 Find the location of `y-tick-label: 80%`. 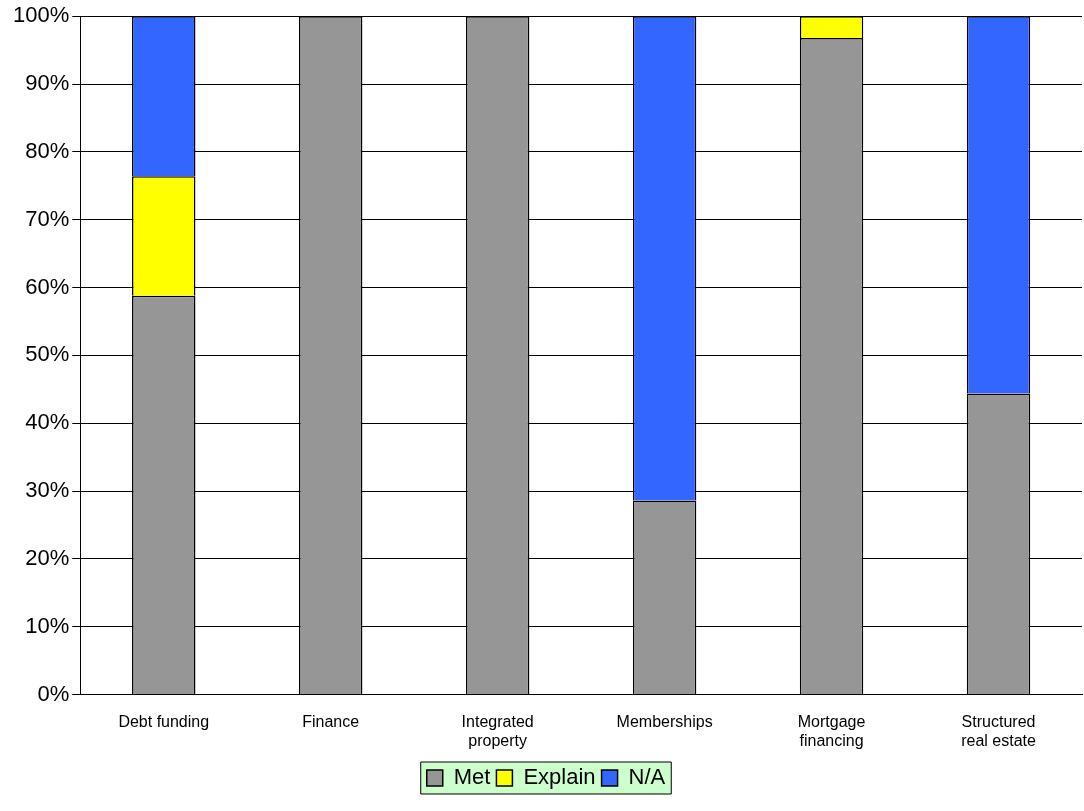

y-tick-label: 80% is located at coordinates (47, 150).